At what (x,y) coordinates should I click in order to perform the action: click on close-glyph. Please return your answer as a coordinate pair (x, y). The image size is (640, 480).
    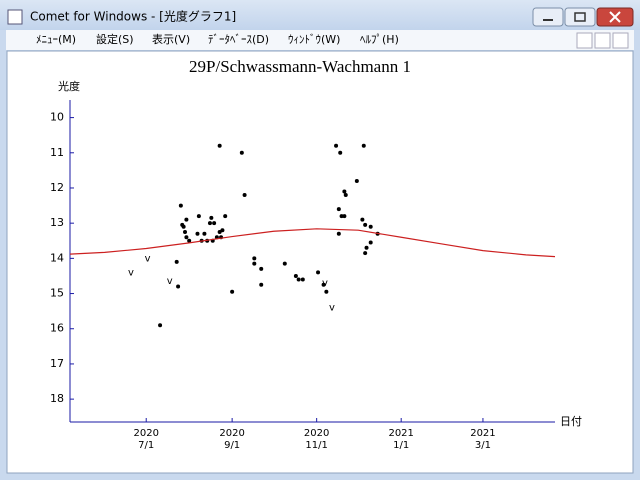
    Looking at the image, I should click on (615, 17).